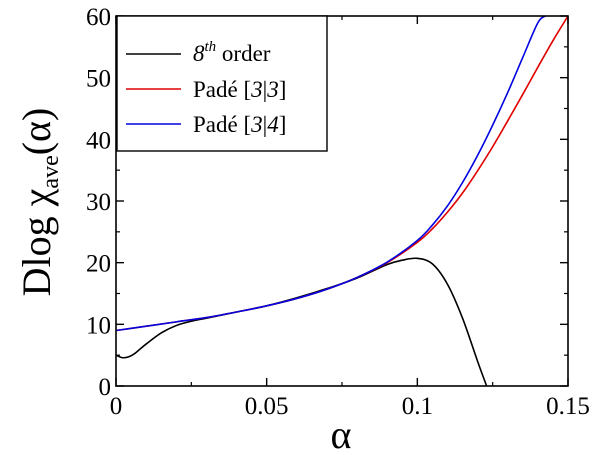 Image resolution: width=600 pixels, height=455 pixels. I want to click on legend-label-8th-sup: th, so click(211, 47).